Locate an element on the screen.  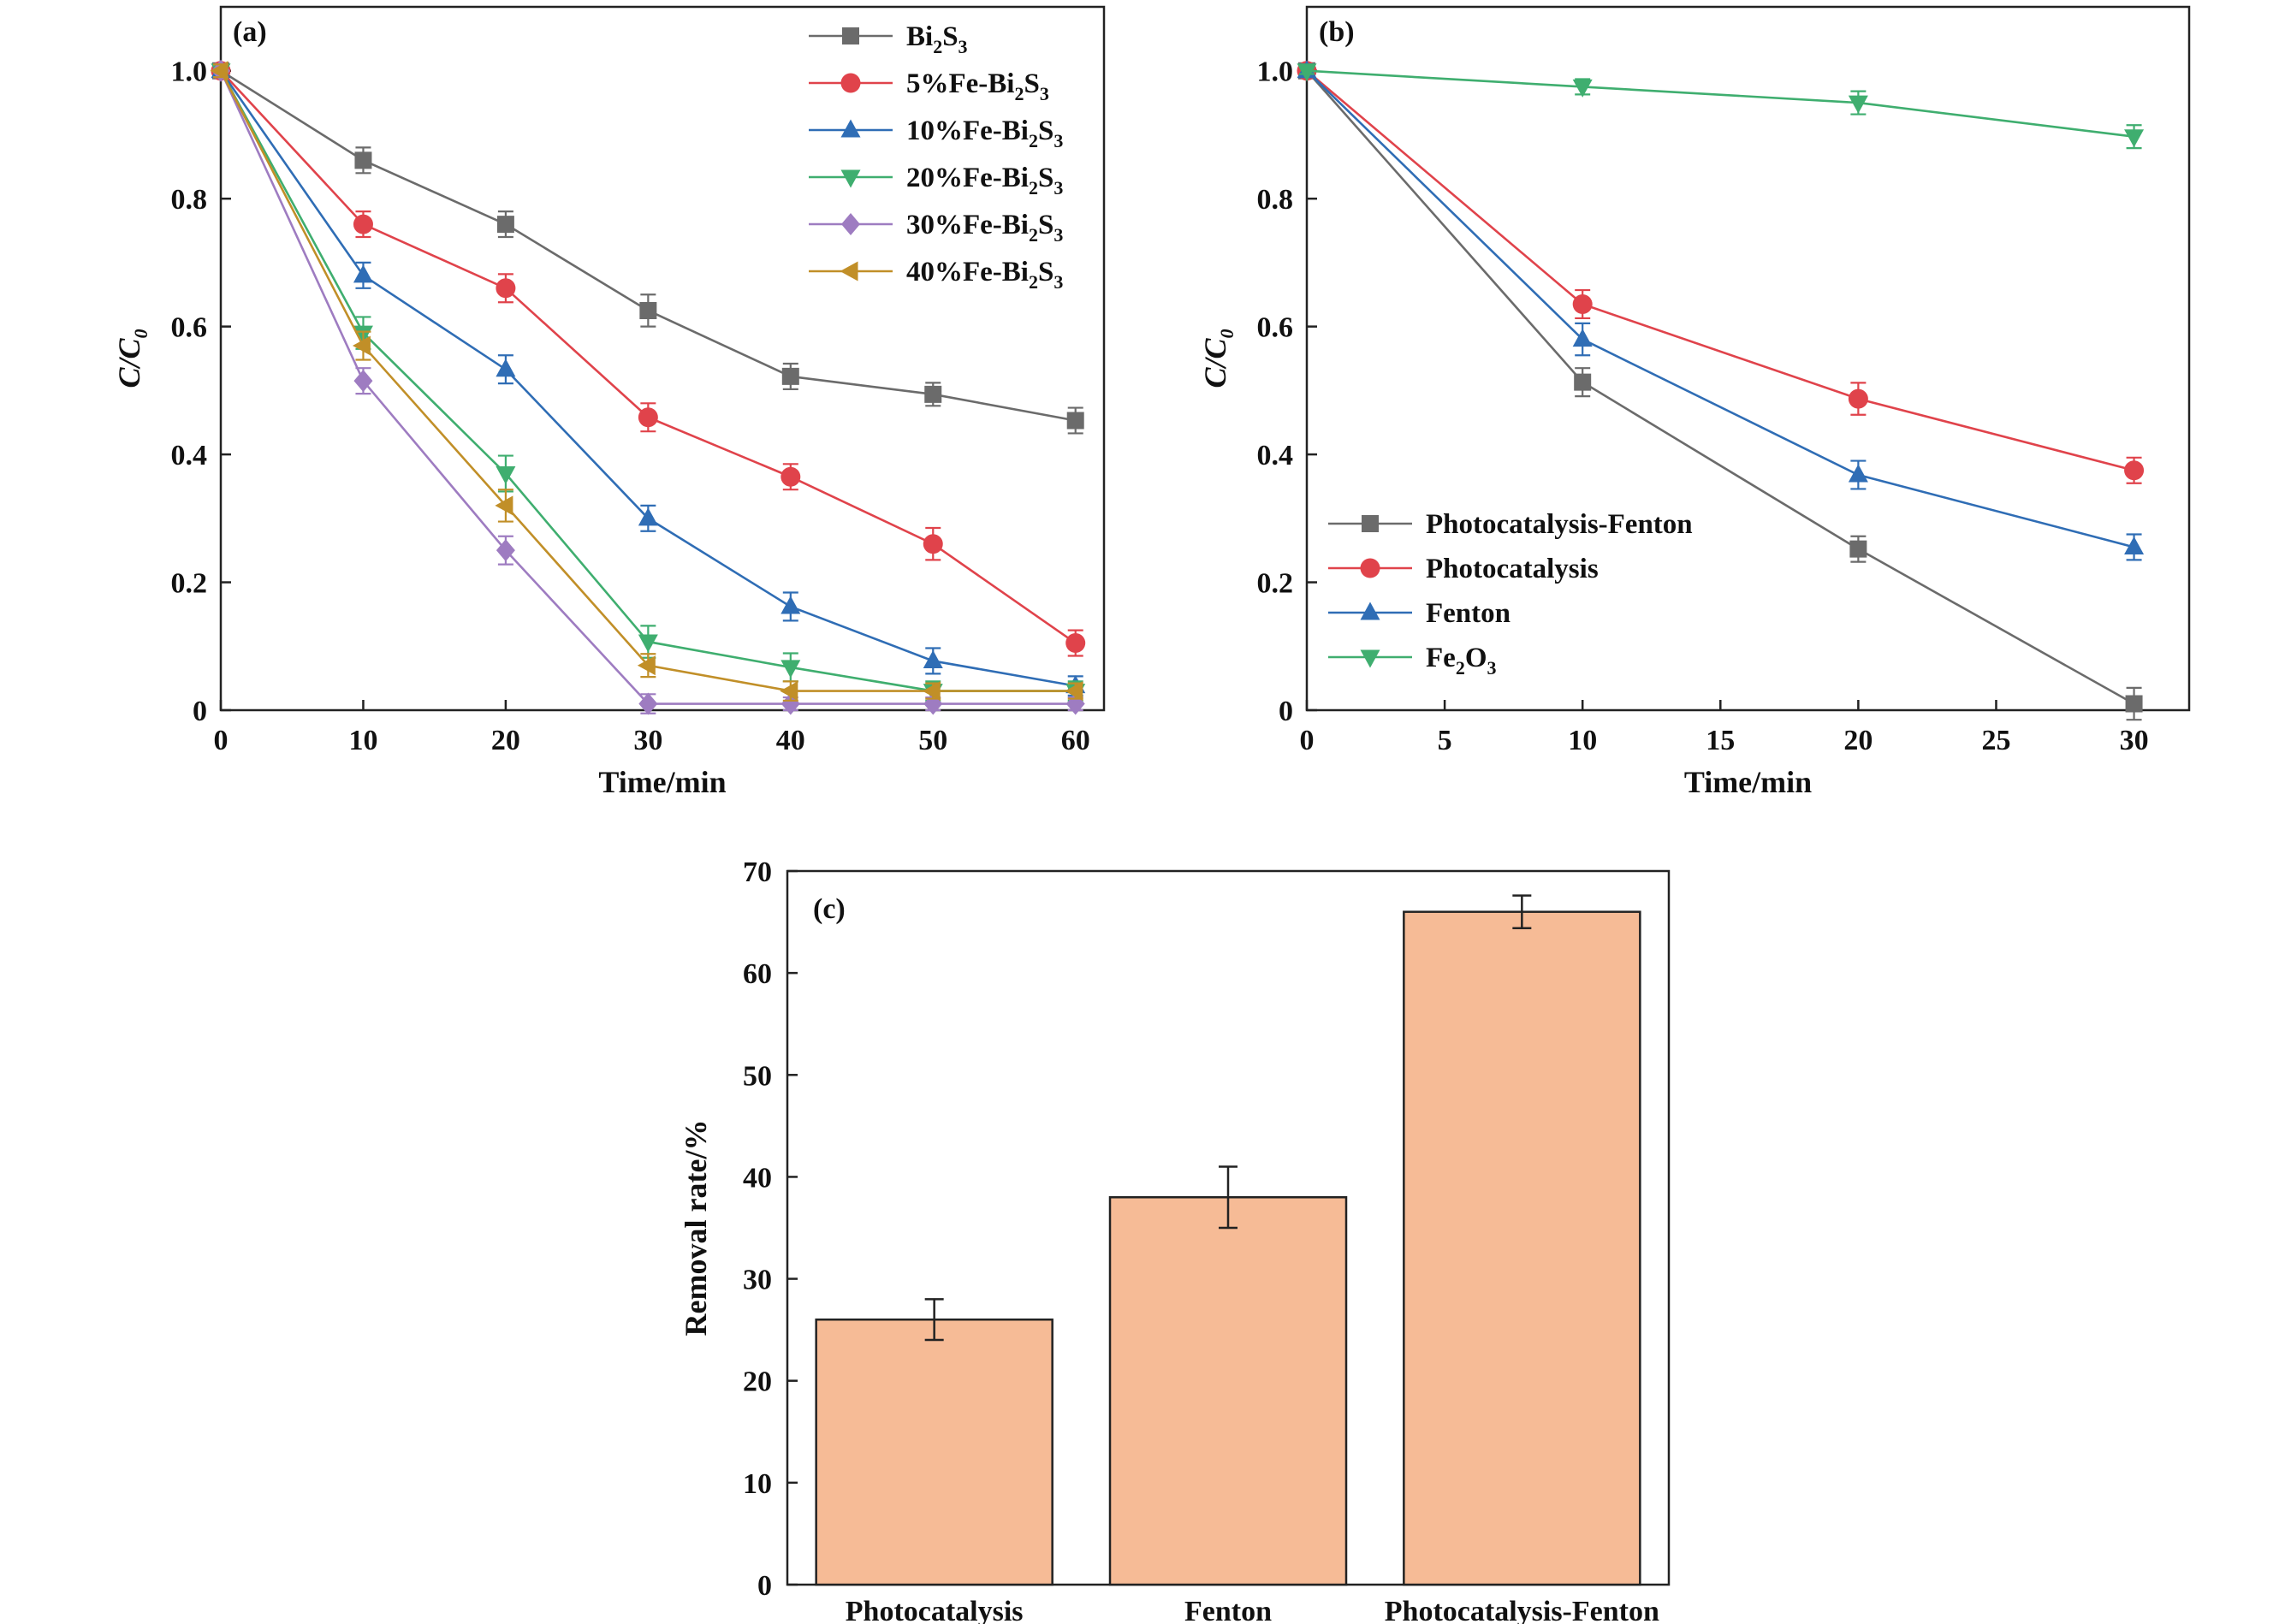
x-category-label: Photocatalysis is located at coordinates (935, 1610).